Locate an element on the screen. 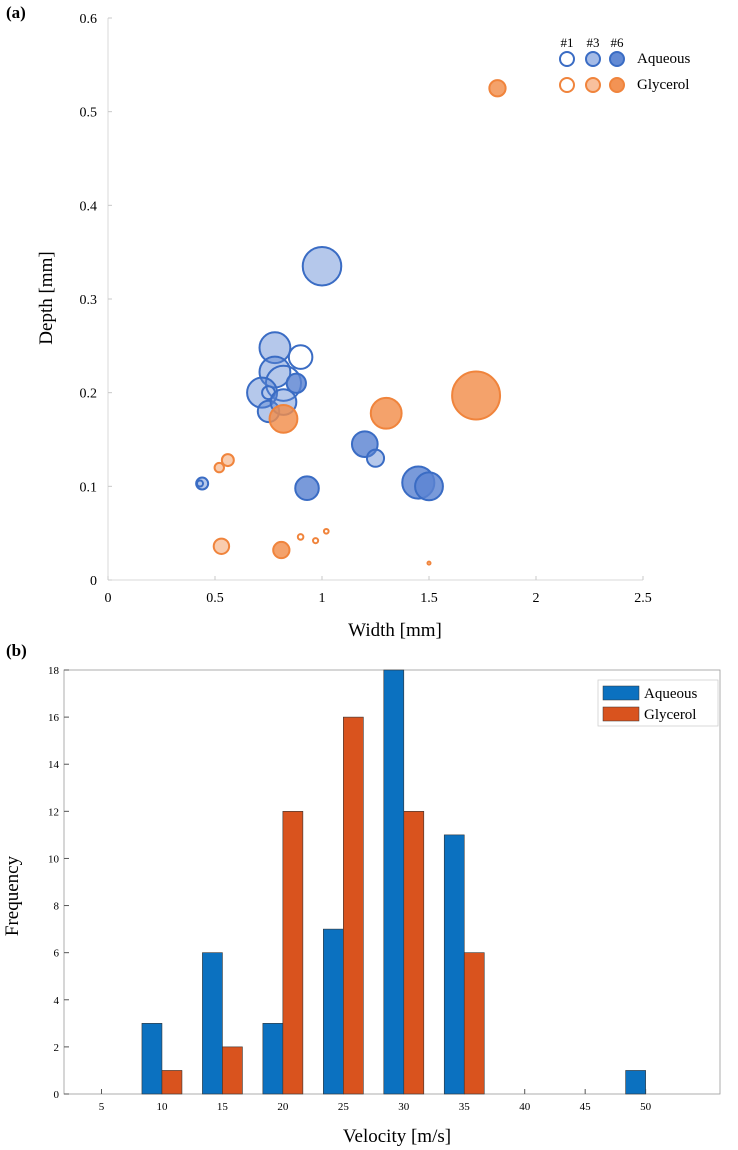 This screenshot has width=738, height=1150. bubble-x-tick-label: 0.5 is located at coordinates (215, 598).